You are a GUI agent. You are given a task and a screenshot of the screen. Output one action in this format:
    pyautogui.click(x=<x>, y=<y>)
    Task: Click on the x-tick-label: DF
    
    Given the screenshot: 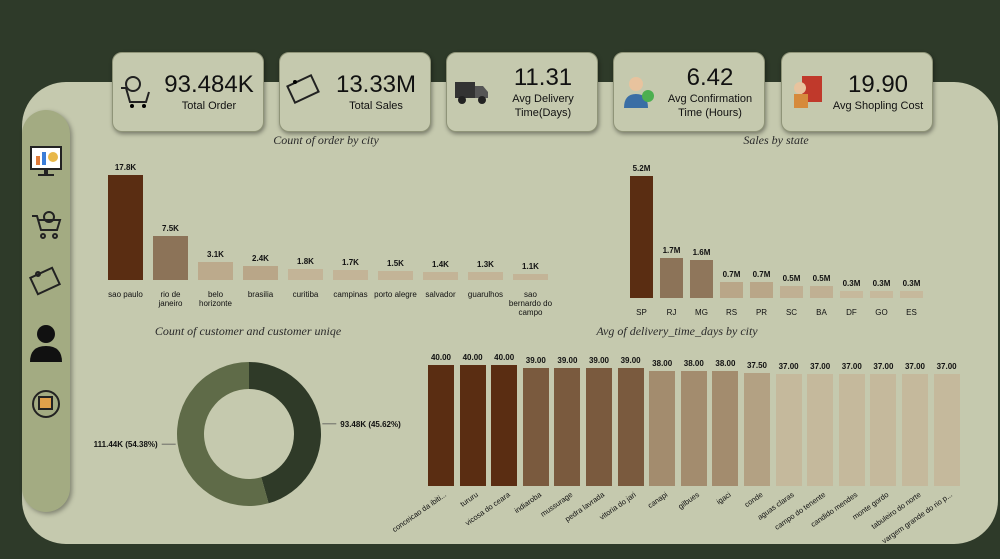 What is the action you would take?
    pyautogui.click(x=851, y=312)
    